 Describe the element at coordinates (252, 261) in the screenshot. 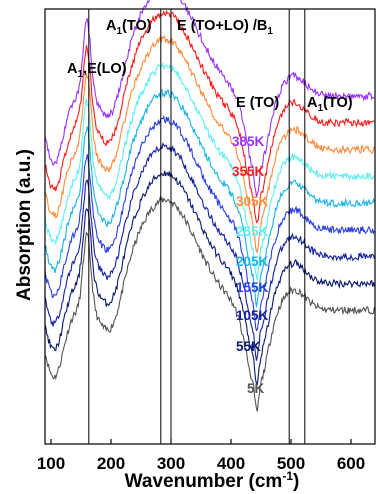

I see `series-label-205K: 205K` at that location.